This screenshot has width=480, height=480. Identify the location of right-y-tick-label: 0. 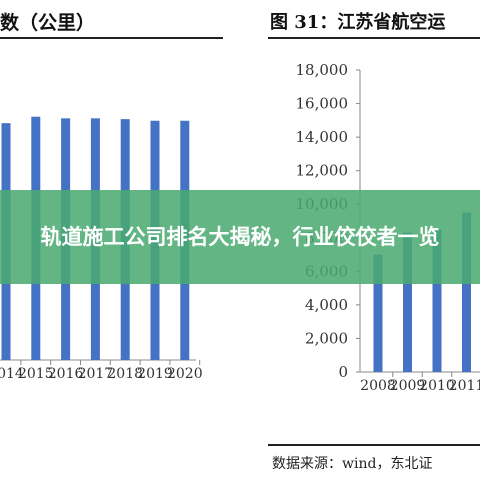
(343, 372).